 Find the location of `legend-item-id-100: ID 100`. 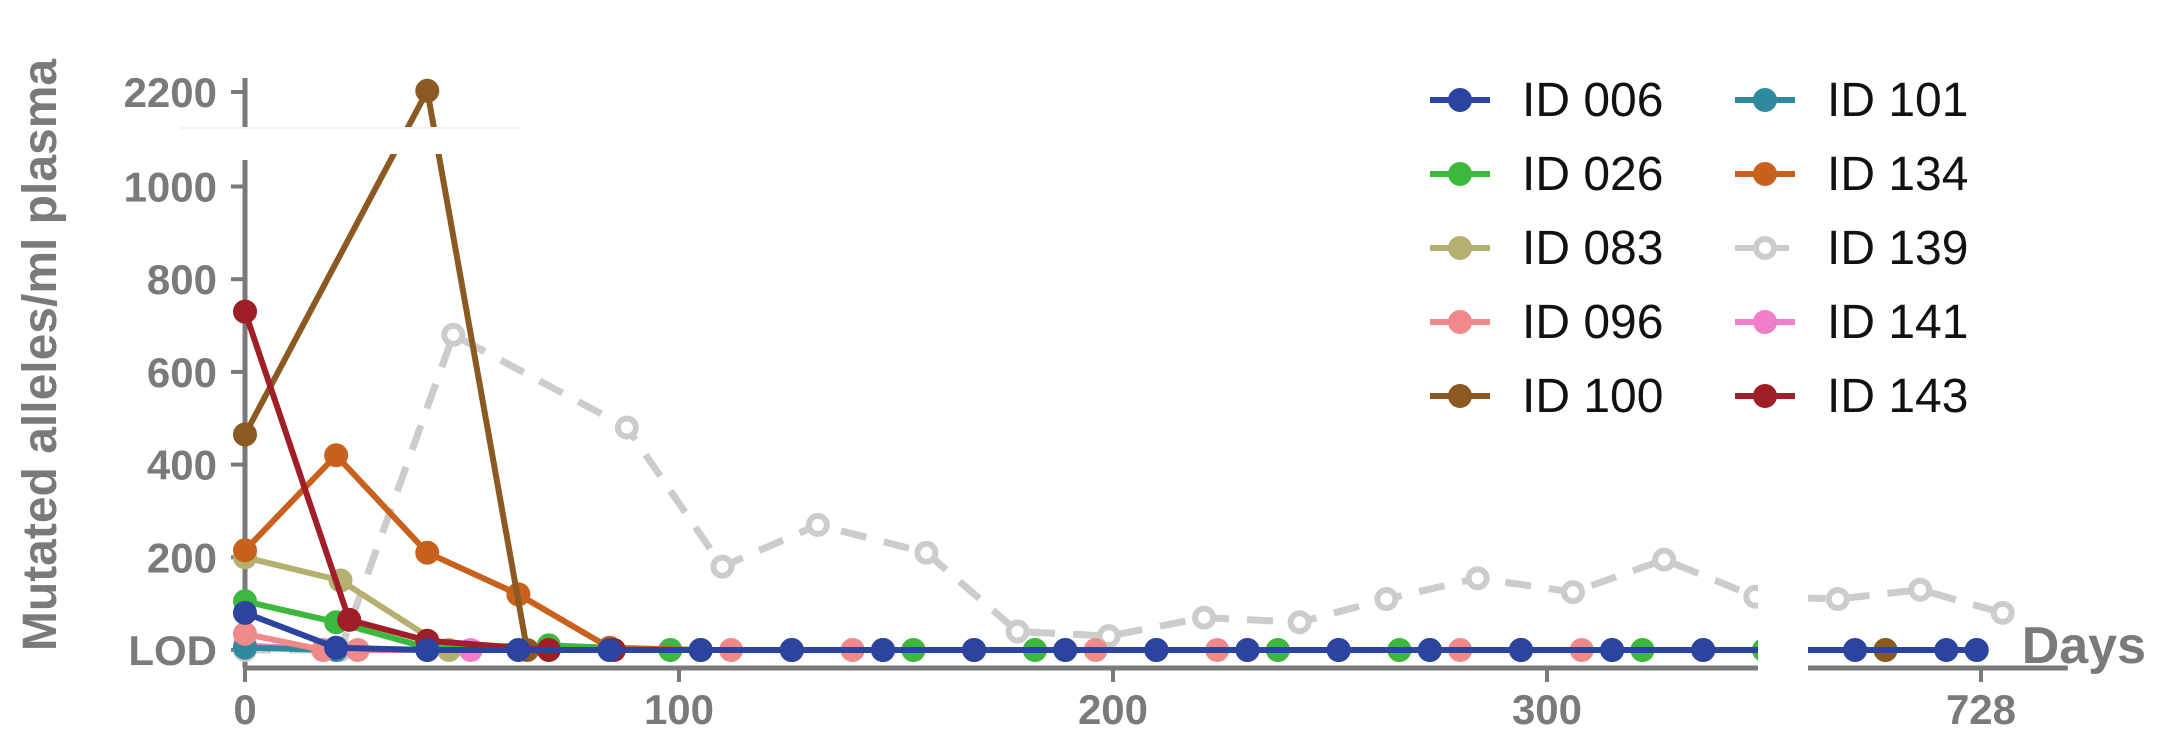

legend-item-id-100: ID 100 is located at coordinates (1546, 396).